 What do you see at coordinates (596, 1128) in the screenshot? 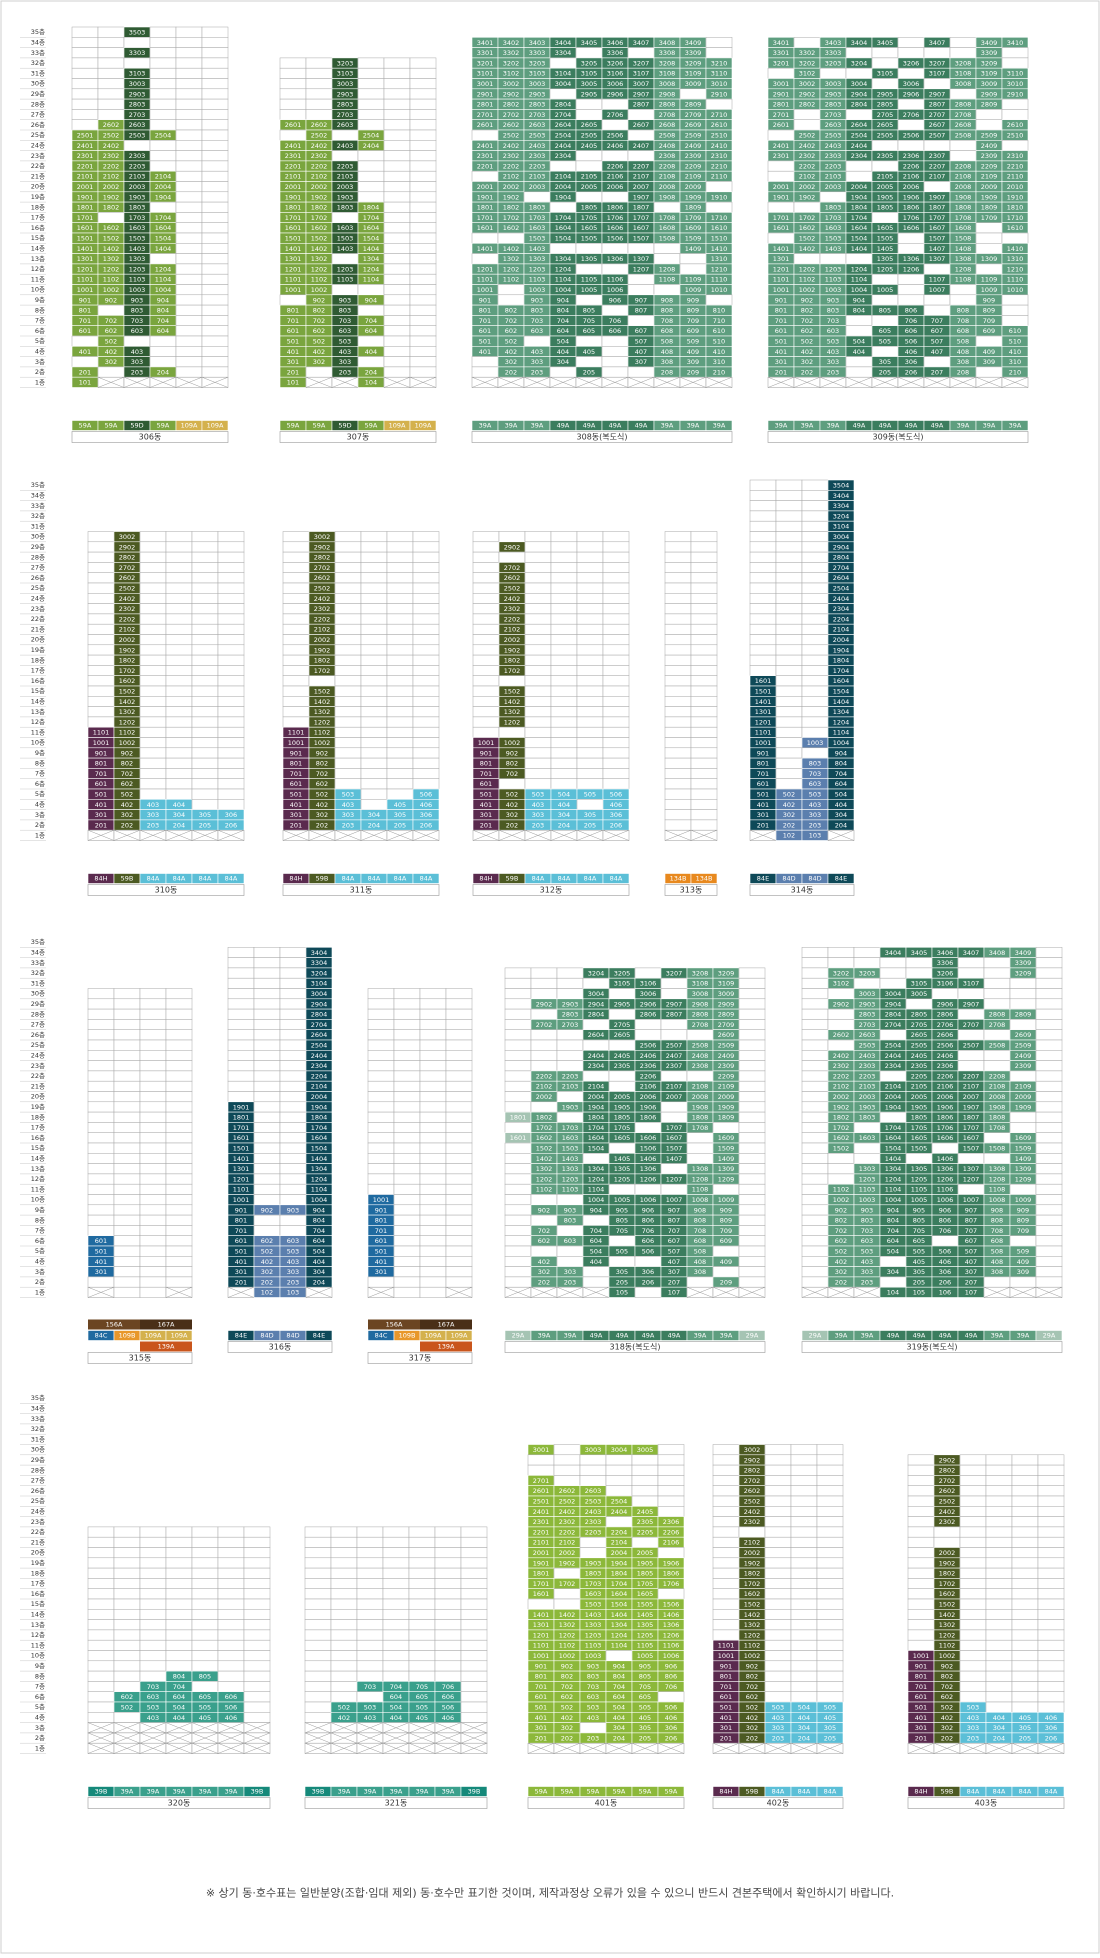
I see `unit-label: 1704` at bounding box center [596, 1128].